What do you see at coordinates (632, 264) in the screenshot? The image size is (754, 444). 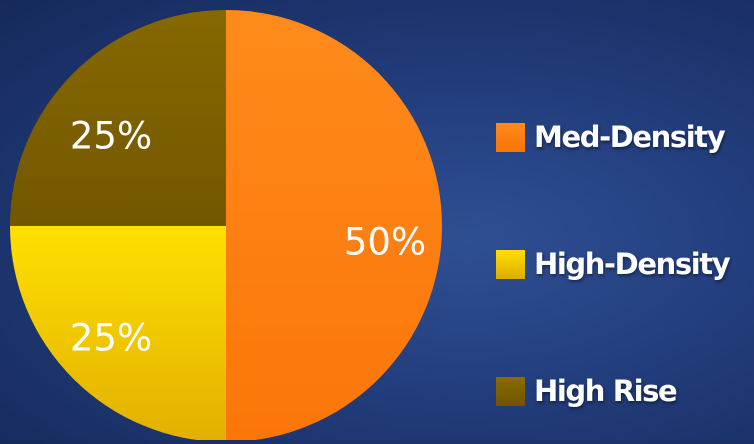 I see `legend-label-high-density: High-Density` at bounding box center [632, 264].